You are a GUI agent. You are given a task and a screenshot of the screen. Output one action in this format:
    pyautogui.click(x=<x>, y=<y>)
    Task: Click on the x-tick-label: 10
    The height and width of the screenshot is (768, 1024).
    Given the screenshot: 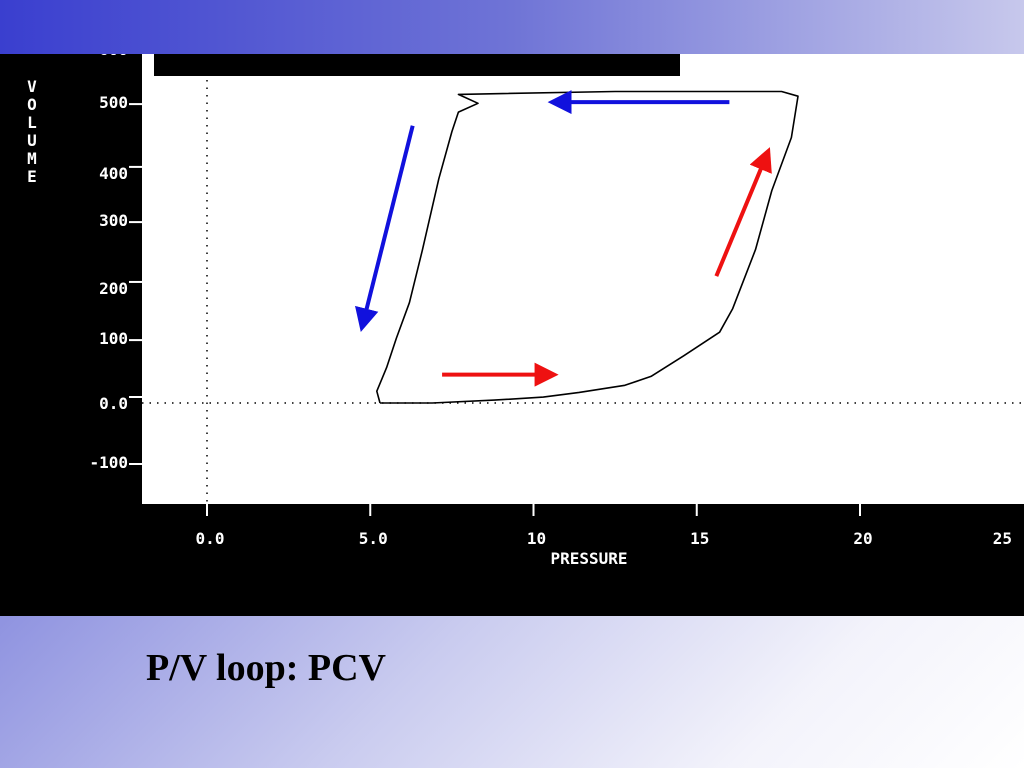 What is the action you would take?
    pyautogui.click(x=536, y=538)
    